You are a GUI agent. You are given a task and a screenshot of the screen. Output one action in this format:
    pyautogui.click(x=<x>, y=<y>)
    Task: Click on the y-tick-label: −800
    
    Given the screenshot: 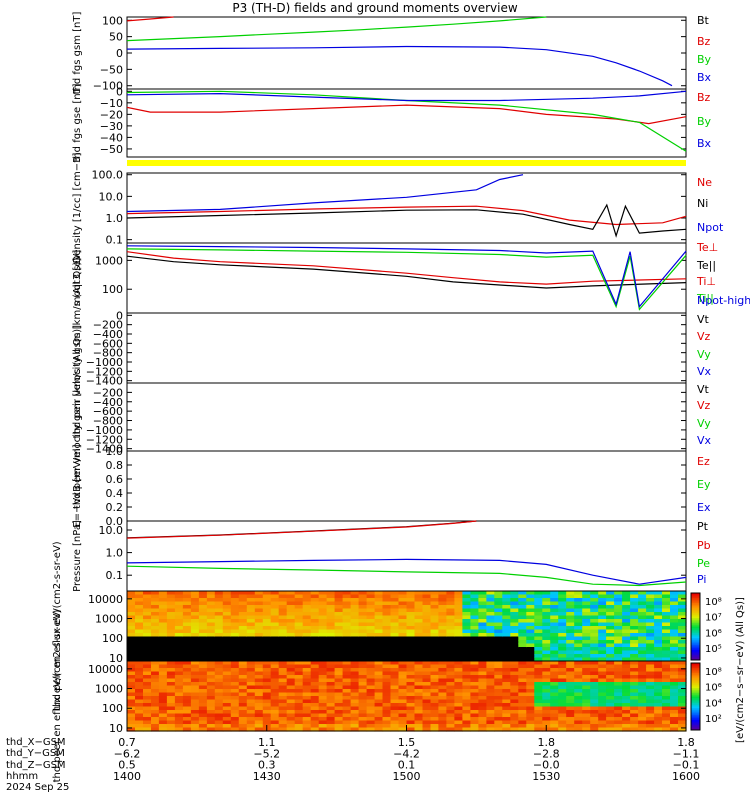 What is the action you would take?
    pyautogui.click(x=108, y=421)
    